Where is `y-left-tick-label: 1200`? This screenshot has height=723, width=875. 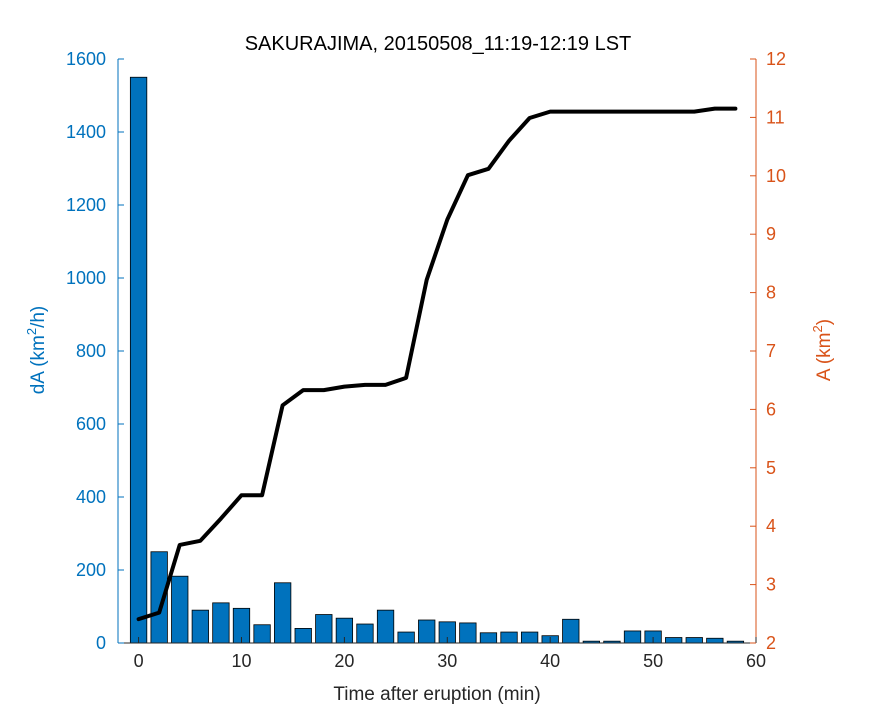
y-left-tick-label: 1200 is located at coordinates (86, 205).